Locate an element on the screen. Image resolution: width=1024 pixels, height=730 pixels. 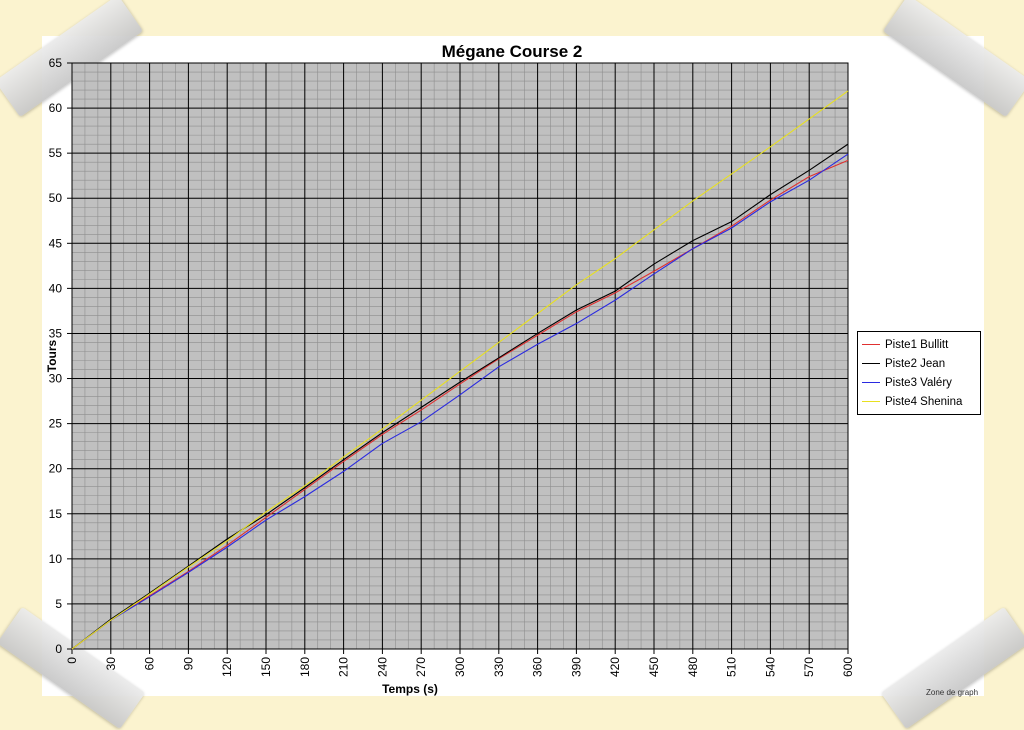
legend-item-3: Piste3 Valéry is located at coordinates (921, 382).